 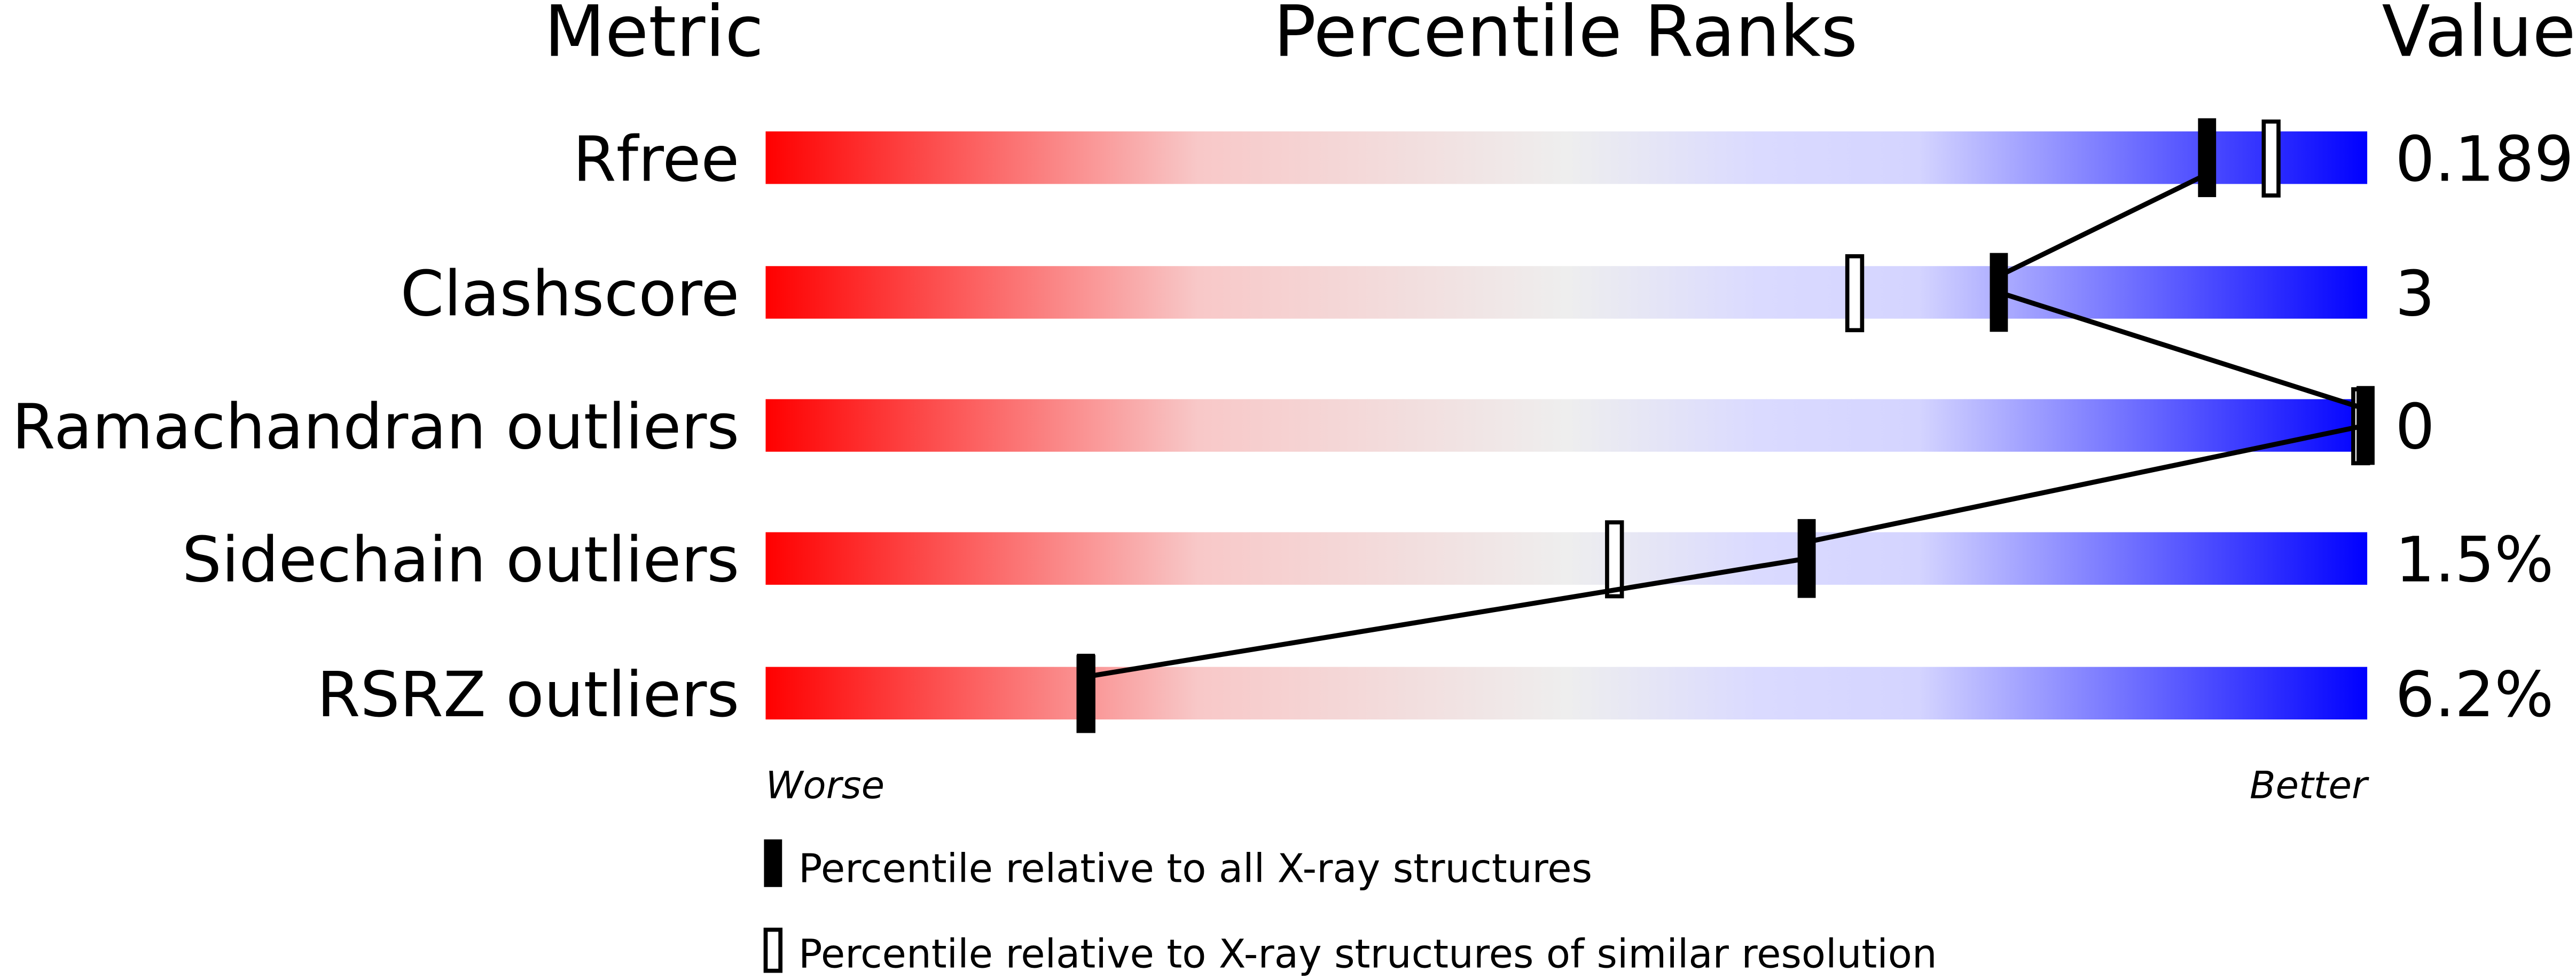 What do you see at coordinates (2474, 695) in the screenshot?
I see `metric-value: 6.2%` at bounding box center [2474, 695].